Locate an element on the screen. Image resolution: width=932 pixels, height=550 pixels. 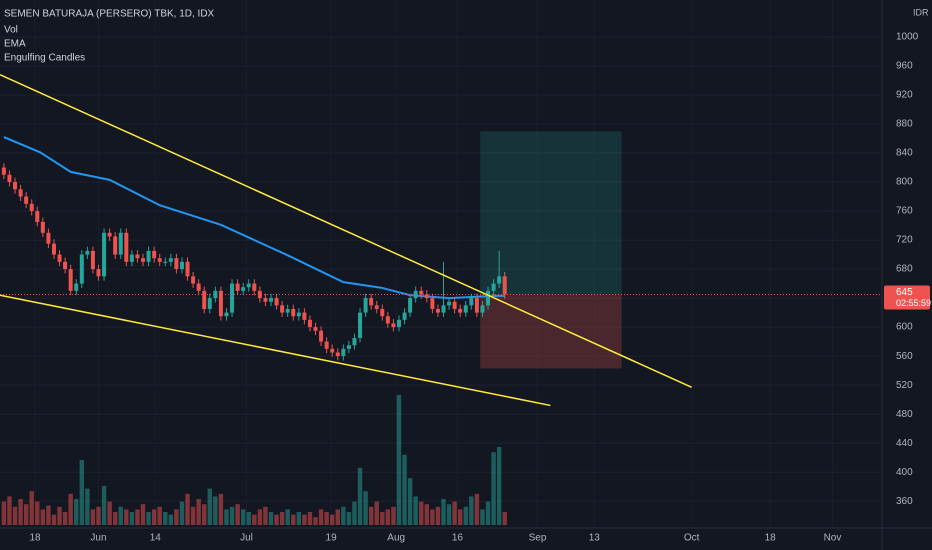
indicator-label: EMA is located at coordinates (15, 44).